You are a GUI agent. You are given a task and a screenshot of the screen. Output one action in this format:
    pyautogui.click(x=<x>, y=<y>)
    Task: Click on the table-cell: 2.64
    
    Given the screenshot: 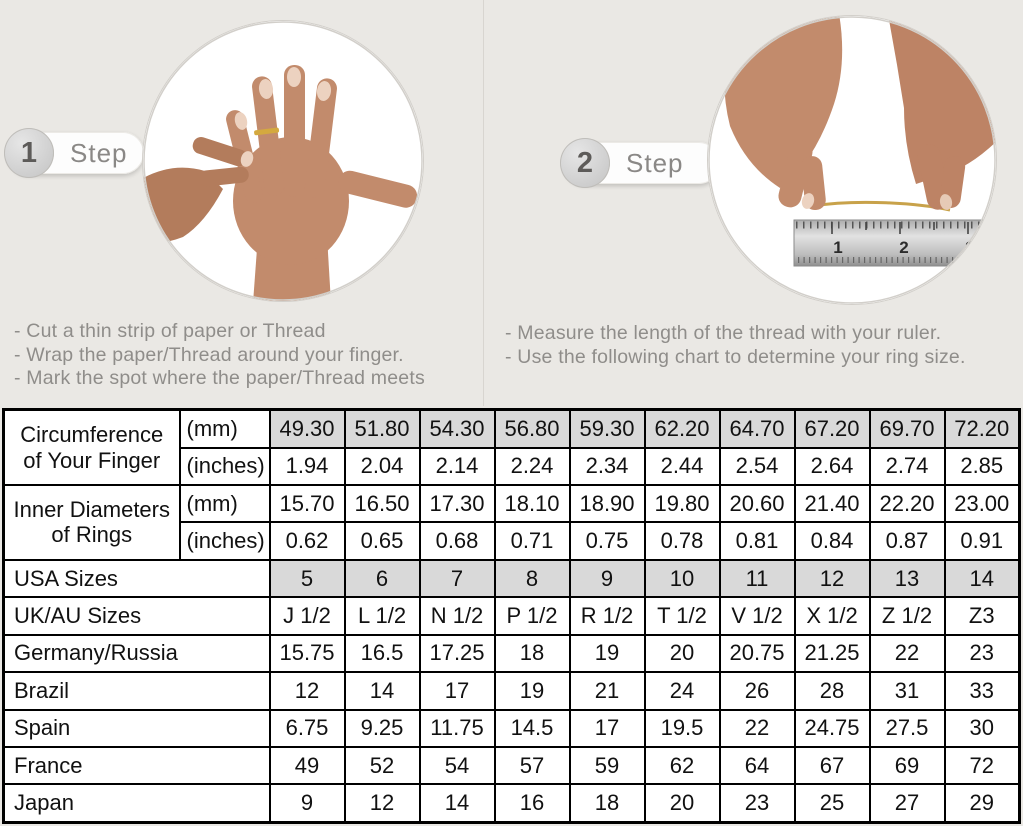 What is the action you would take?
    pyautogui.click(x=832, y=466)
    